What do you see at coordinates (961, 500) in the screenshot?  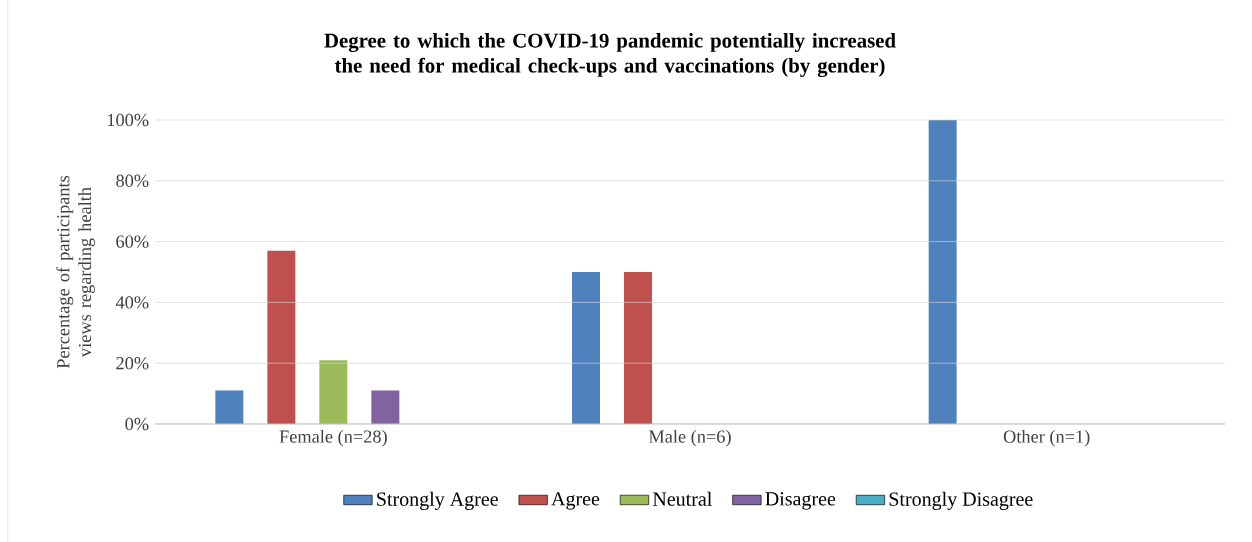 I see `legend-label: Strongly Disagree` at bounding box center [961, 500].